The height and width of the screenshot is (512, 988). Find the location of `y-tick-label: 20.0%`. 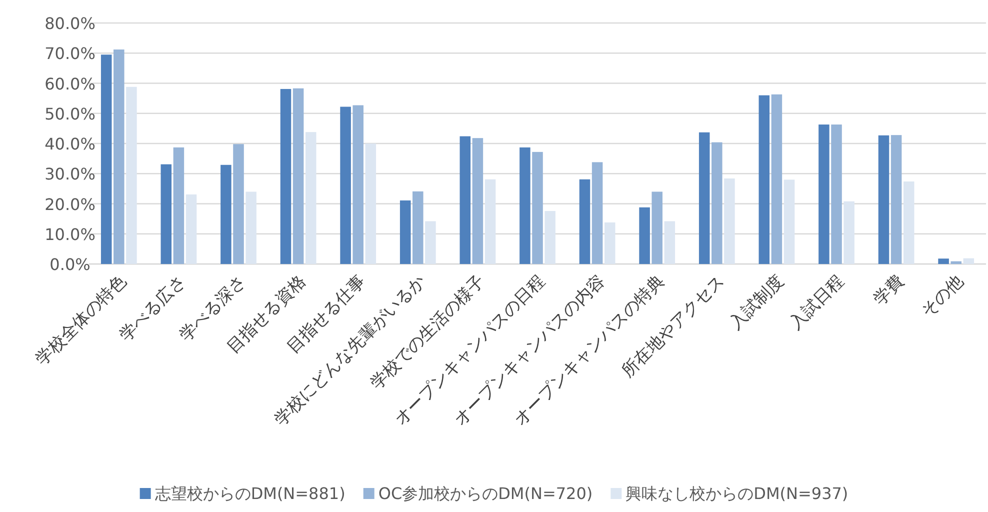

y-tick-label: 20.0% is located at coordinates (70, 204).